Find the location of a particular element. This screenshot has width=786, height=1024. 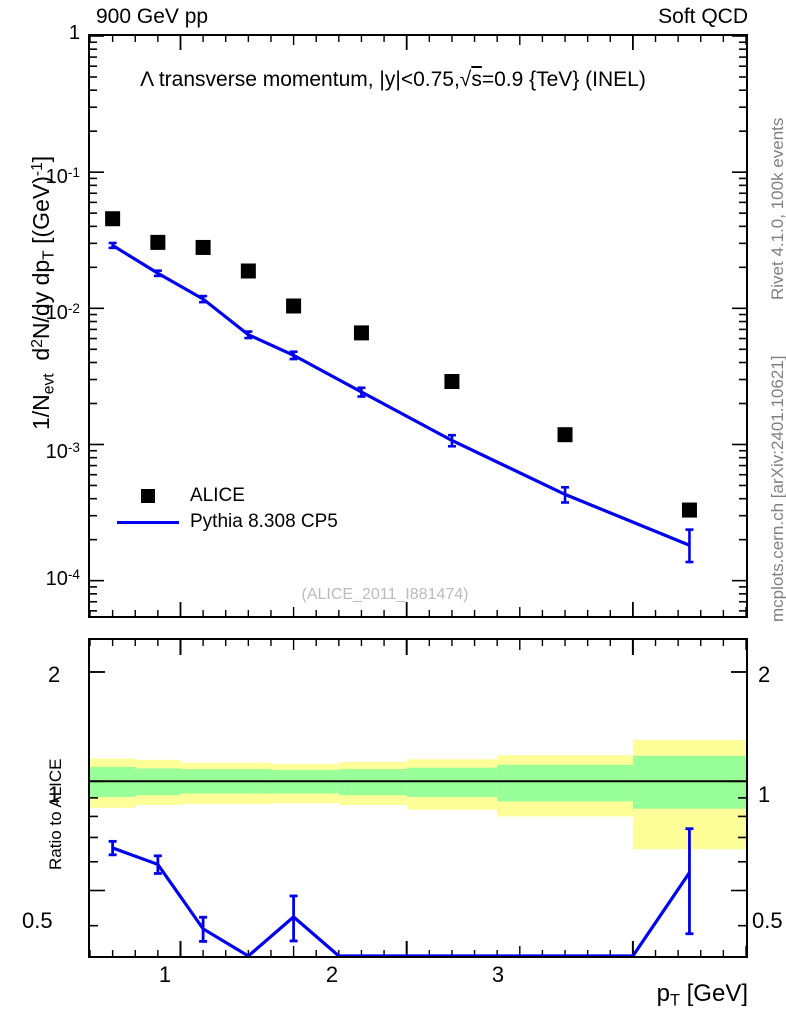

analysis-category-label: Soft QCD is located at coordinates (703, 16).